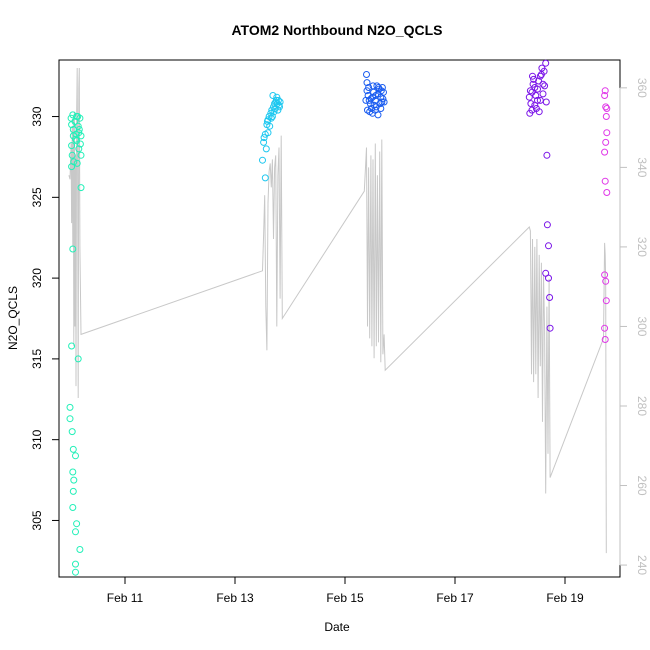 This screenshot has width=650, height=650. Describe the element at coordinates (642, 406) in the screenshot. I see `y2-tick-label: 280` at that location.